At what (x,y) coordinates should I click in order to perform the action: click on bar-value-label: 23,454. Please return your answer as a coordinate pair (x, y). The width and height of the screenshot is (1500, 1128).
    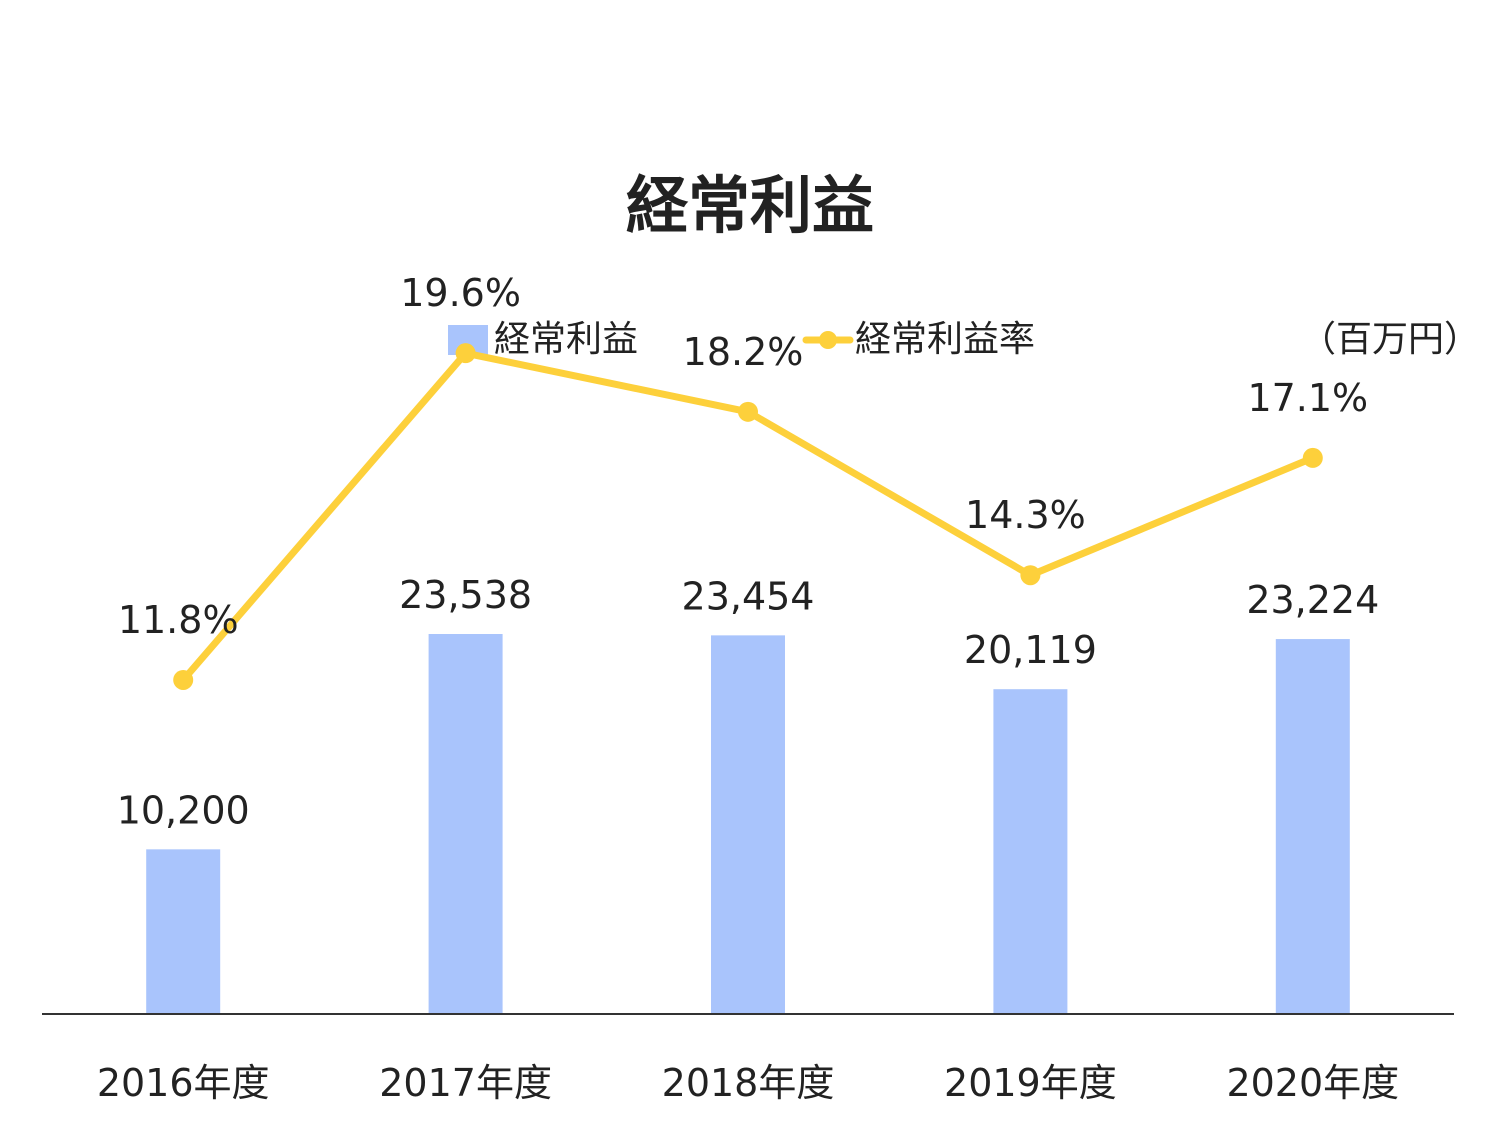
    Looking at the image, I should click on (748, 596).